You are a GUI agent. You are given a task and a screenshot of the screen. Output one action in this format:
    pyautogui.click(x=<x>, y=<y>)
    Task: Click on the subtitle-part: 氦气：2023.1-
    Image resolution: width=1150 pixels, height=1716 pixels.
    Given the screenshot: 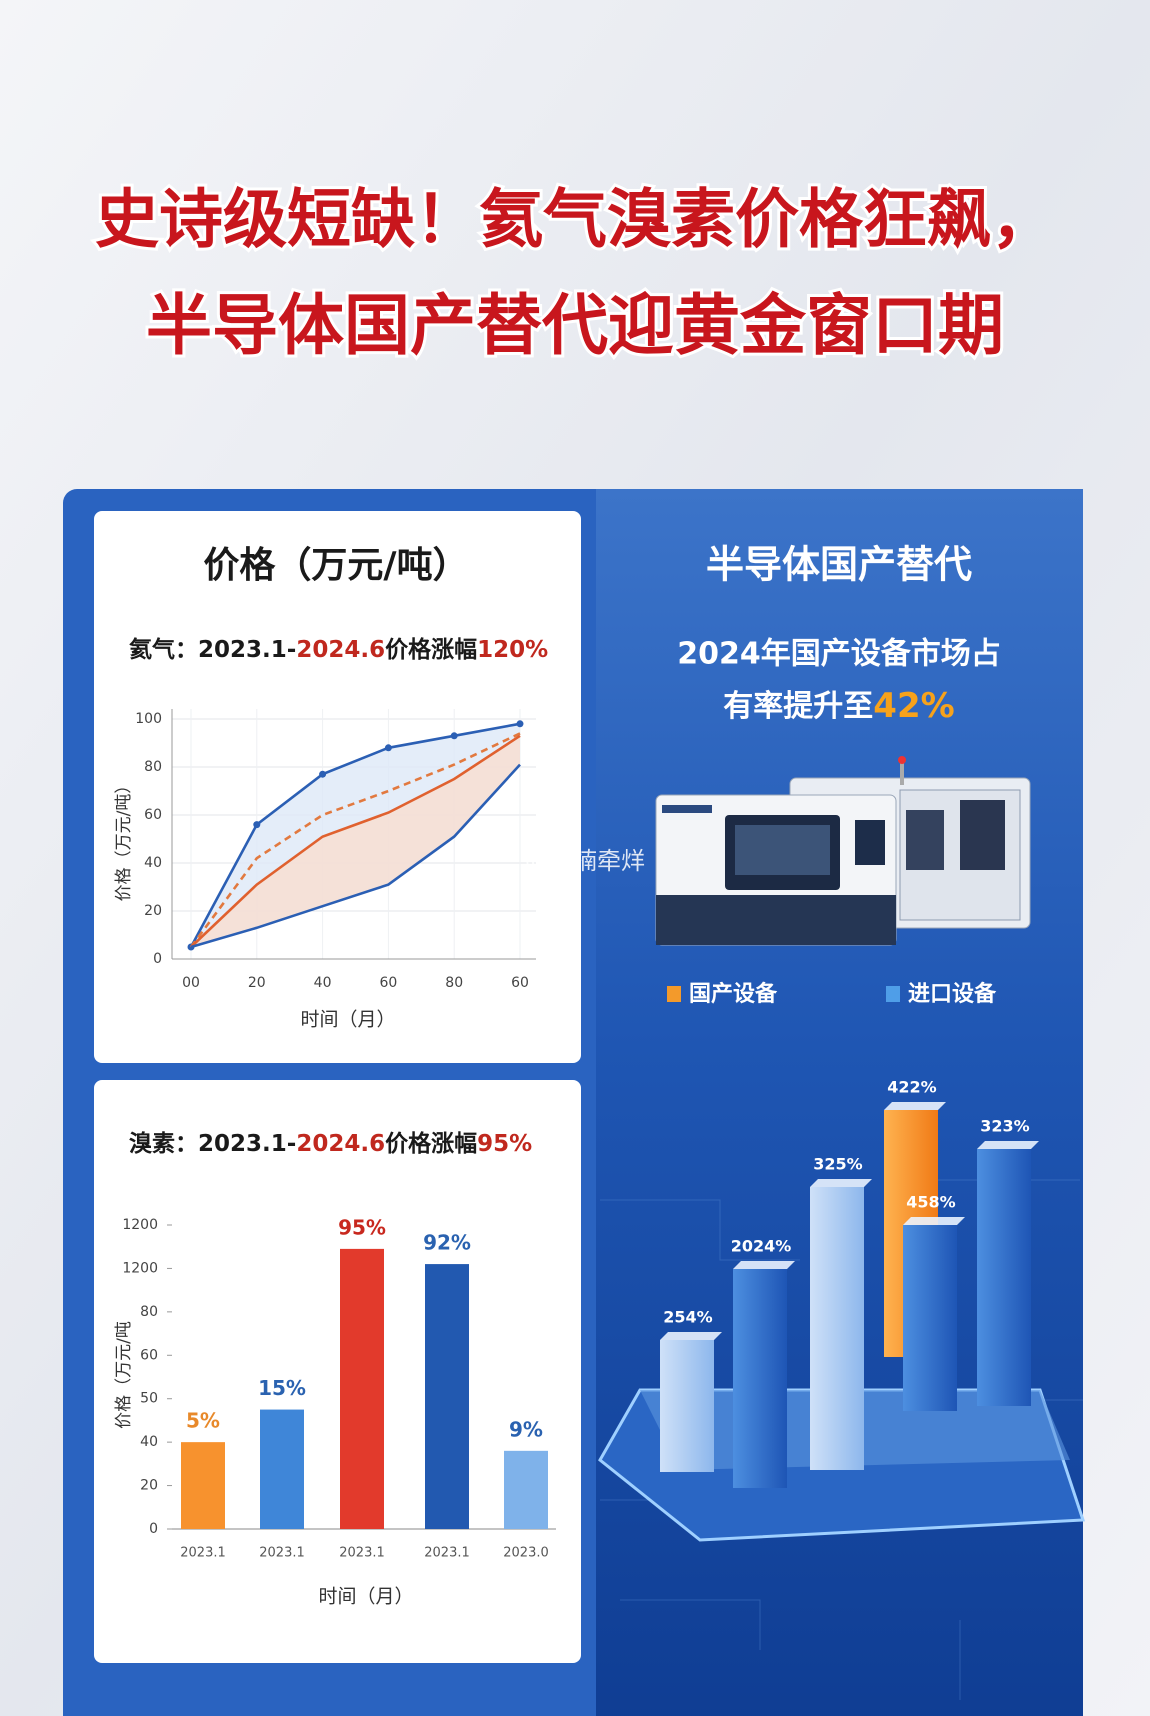 What is the action you would take?
    pyautogui.click(x=212, y=649)
    